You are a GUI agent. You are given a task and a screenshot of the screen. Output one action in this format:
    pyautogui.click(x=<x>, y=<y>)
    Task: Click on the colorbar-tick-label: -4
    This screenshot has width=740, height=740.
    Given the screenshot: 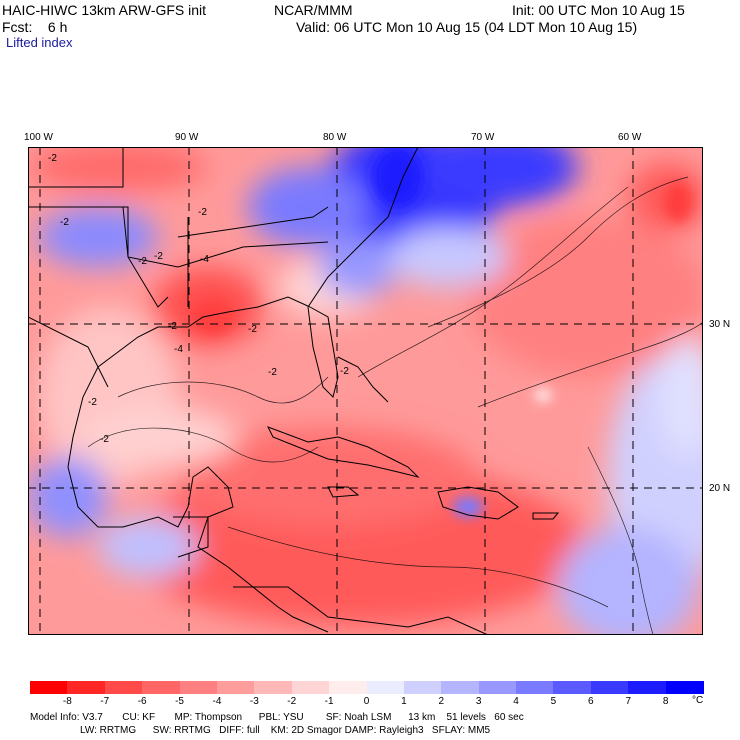 What is the action you would take?
    pyautogui.click(x=217, y=701)
    